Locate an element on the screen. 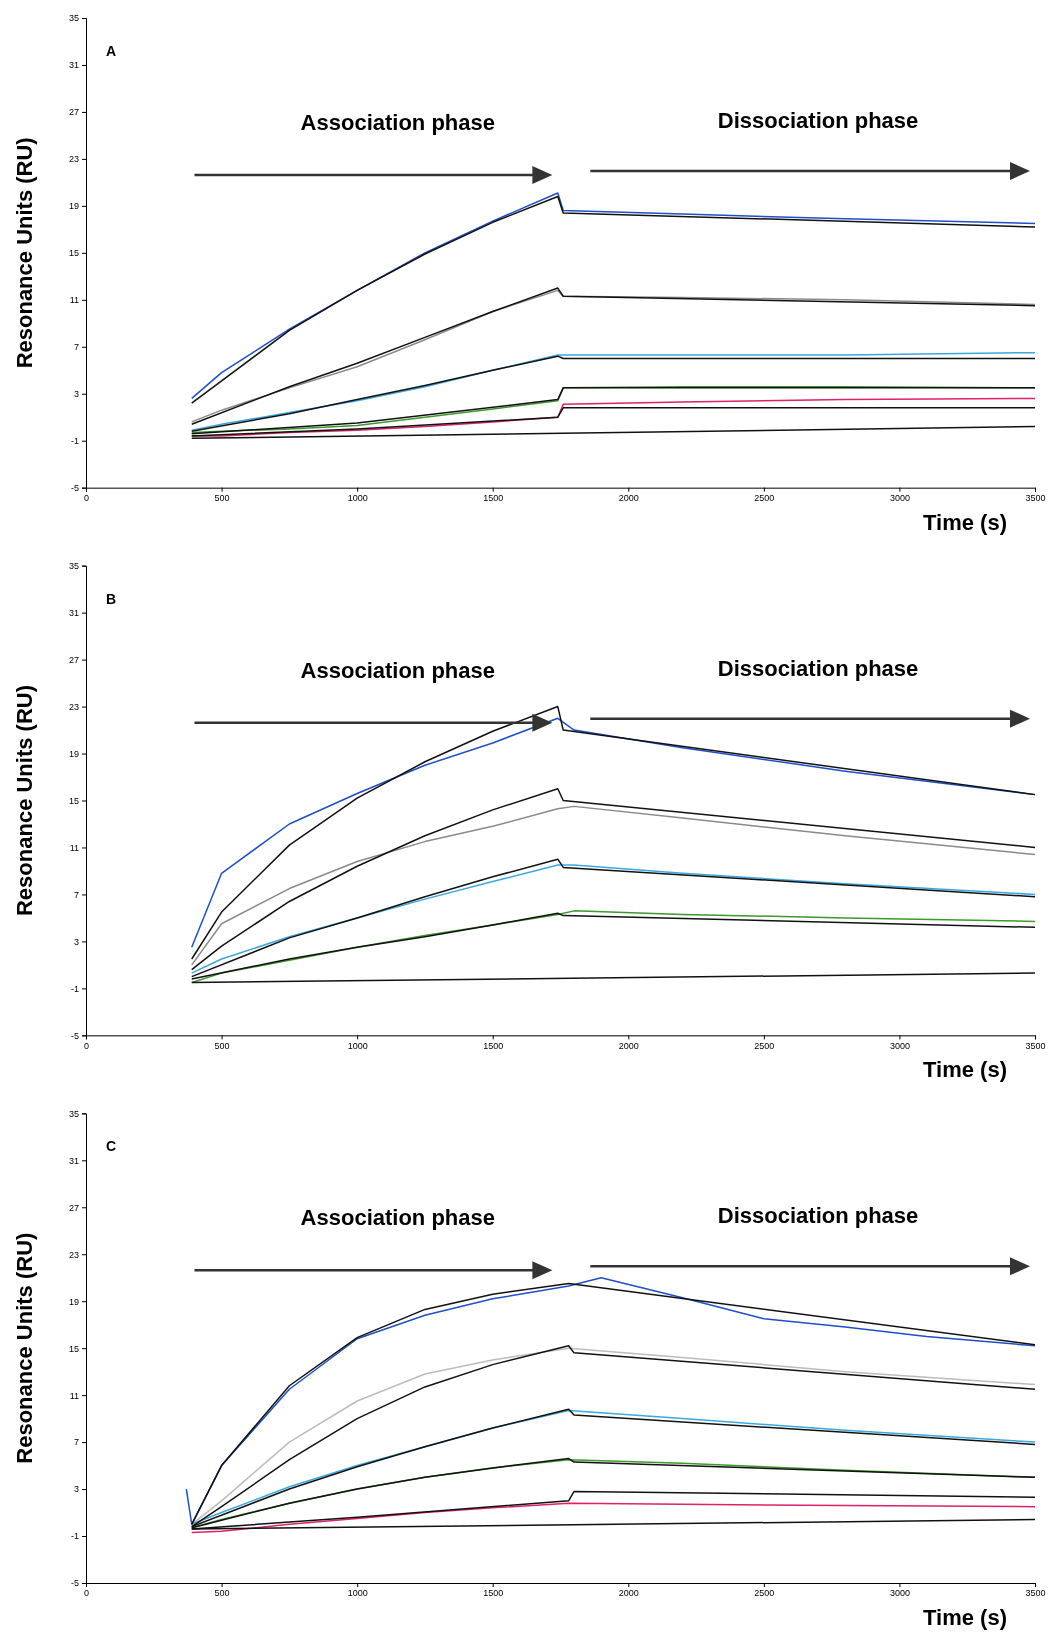  annotation: C is located at coordinates (111, 1146).